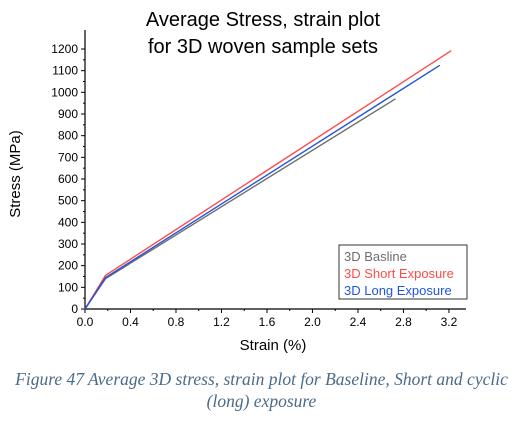  Describe the element at coordinates (399, 273) in the screenshot. I see `legend-entry: 3D Short Exposure` at that location.